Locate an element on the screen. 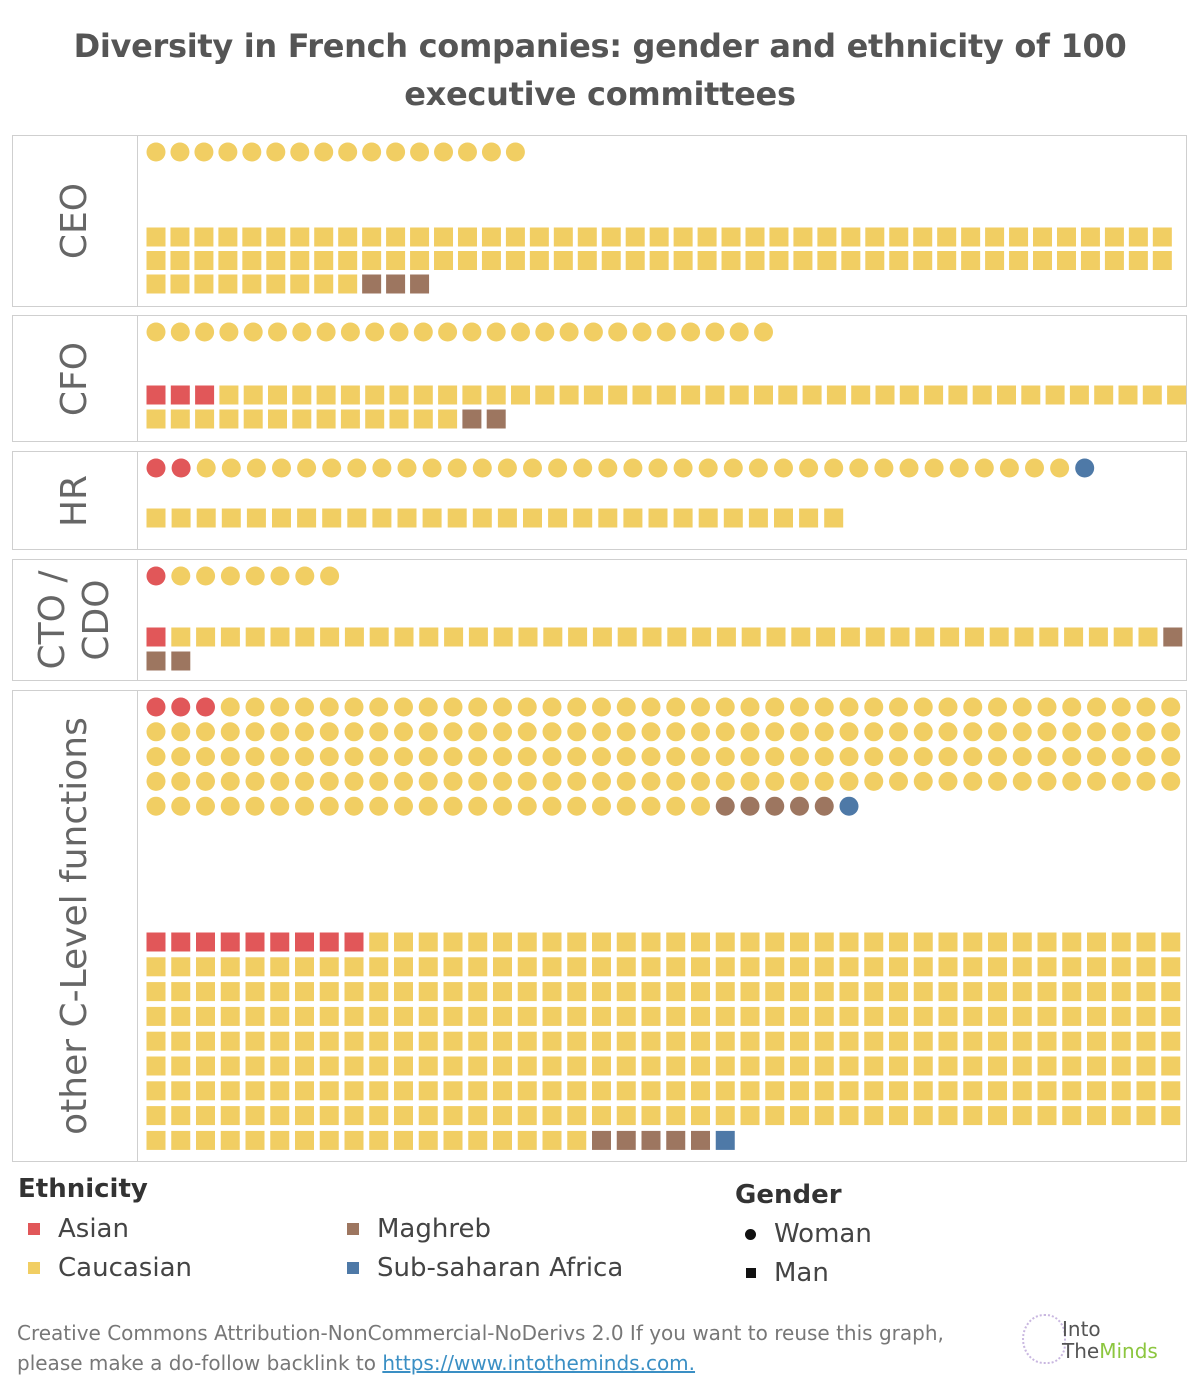  legend-swatch-maghreb is located at coordinates (353, 1229).